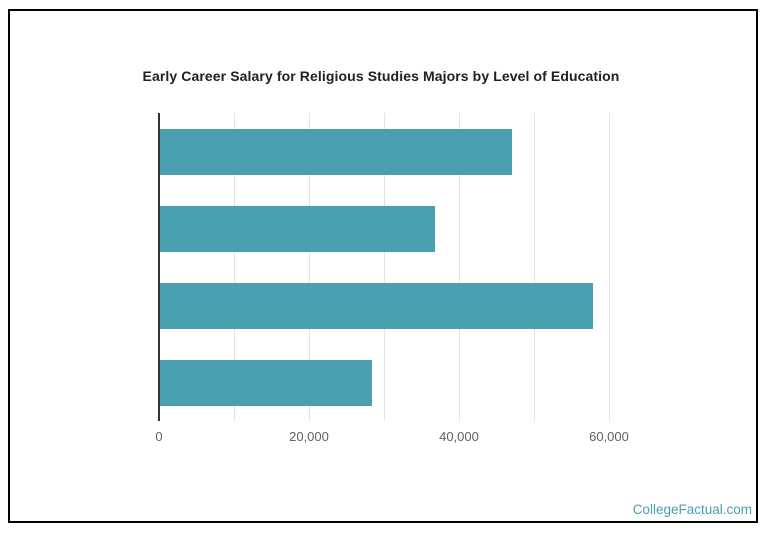 This screenshot has height=536, width=770. I want to click on x-tick-label: 60,000, so click(609, 436).